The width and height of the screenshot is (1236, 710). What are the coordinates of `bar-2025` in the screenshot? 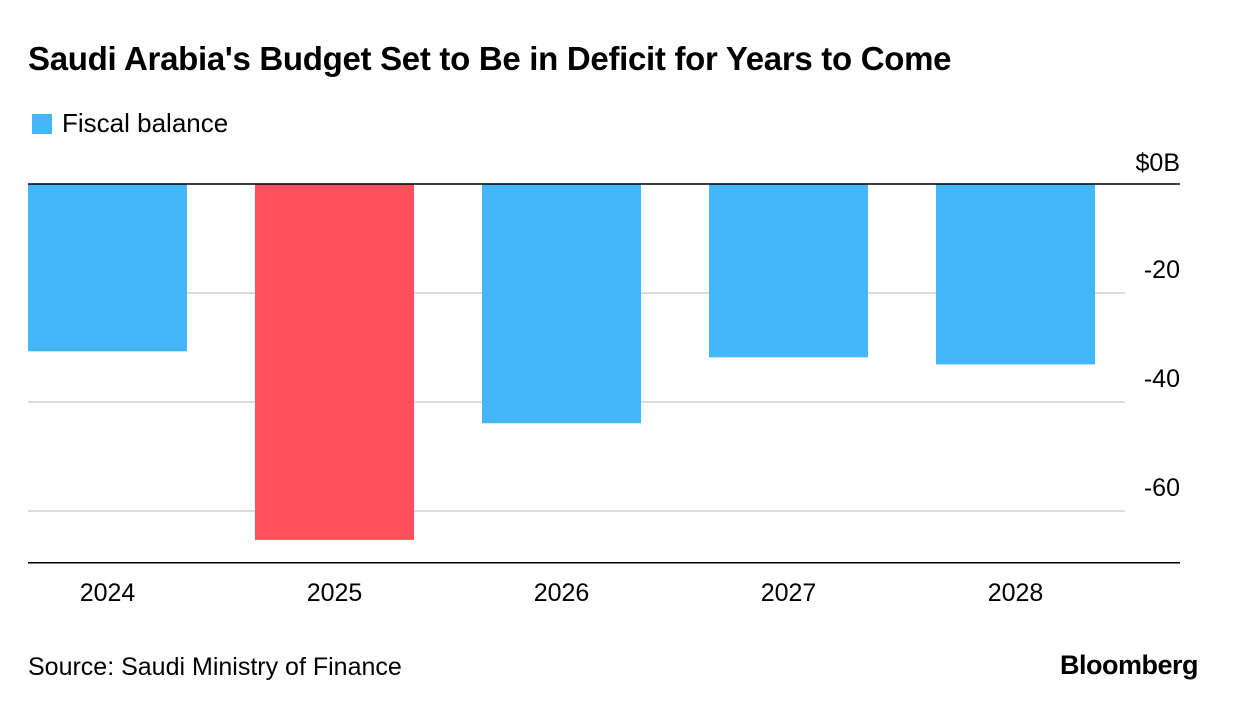 It's located at (334, 362).